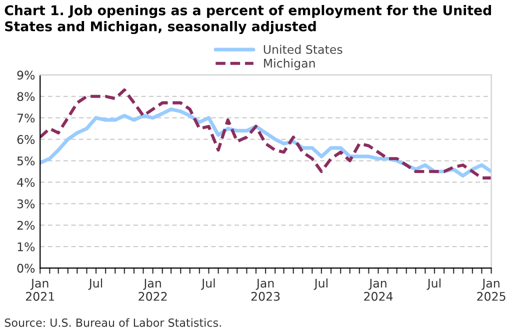  I want to click on x-tick-label: Jan 2021, so click(40, 289).